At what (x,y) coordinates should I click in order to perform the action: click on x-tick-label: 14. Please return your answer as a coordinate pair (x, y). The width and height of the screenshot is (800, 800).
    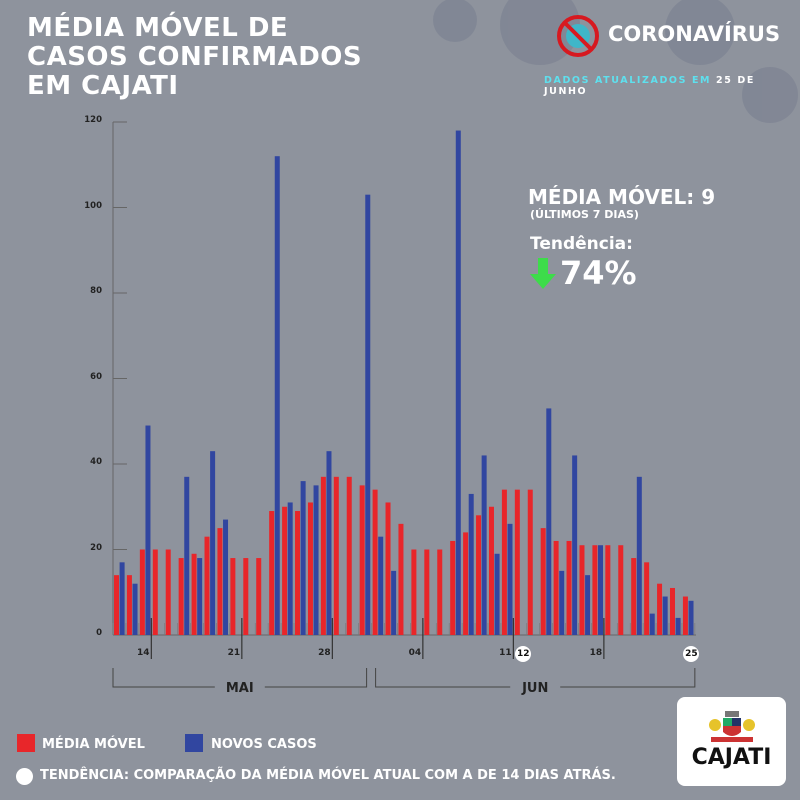
    Looking at the image, I should click on (143, 653).